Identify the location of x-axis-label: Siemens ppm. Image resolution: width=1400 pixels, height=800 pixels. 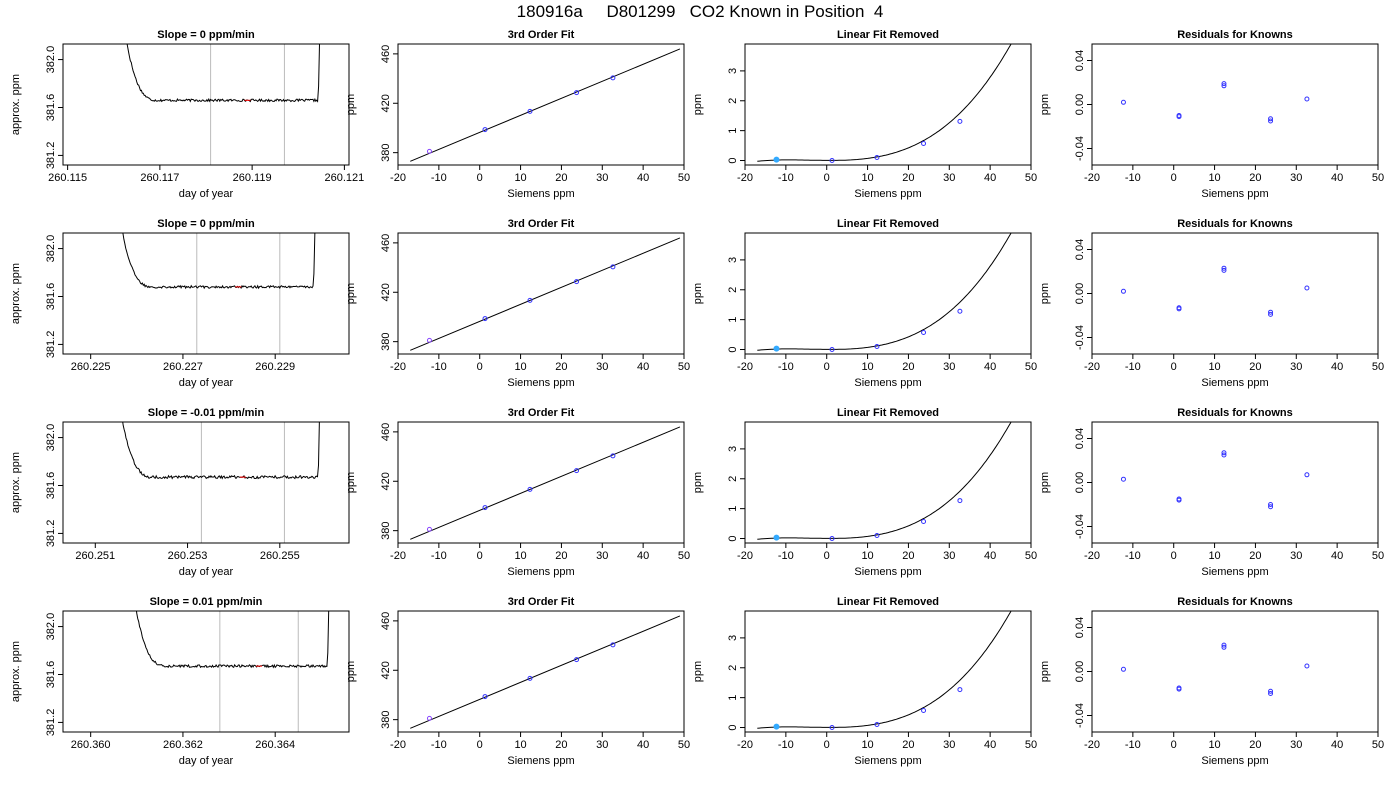
(1234, 383).